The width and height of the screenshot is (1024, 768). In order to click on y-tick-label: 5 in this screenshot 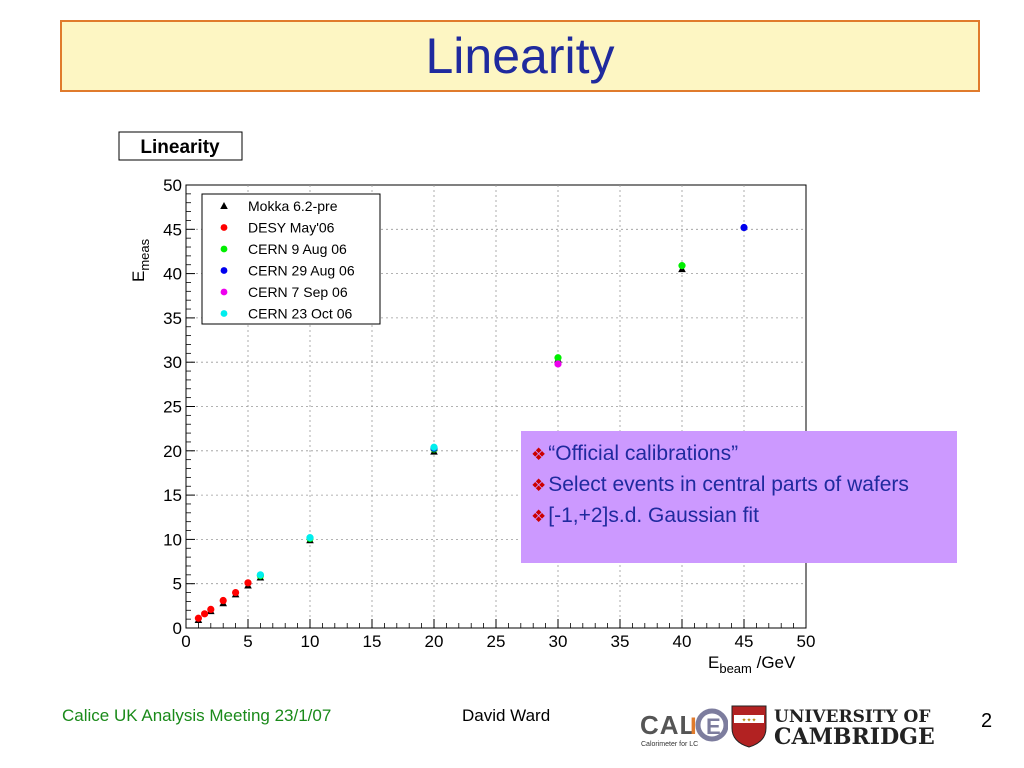, I will do `click(177, 584)`.